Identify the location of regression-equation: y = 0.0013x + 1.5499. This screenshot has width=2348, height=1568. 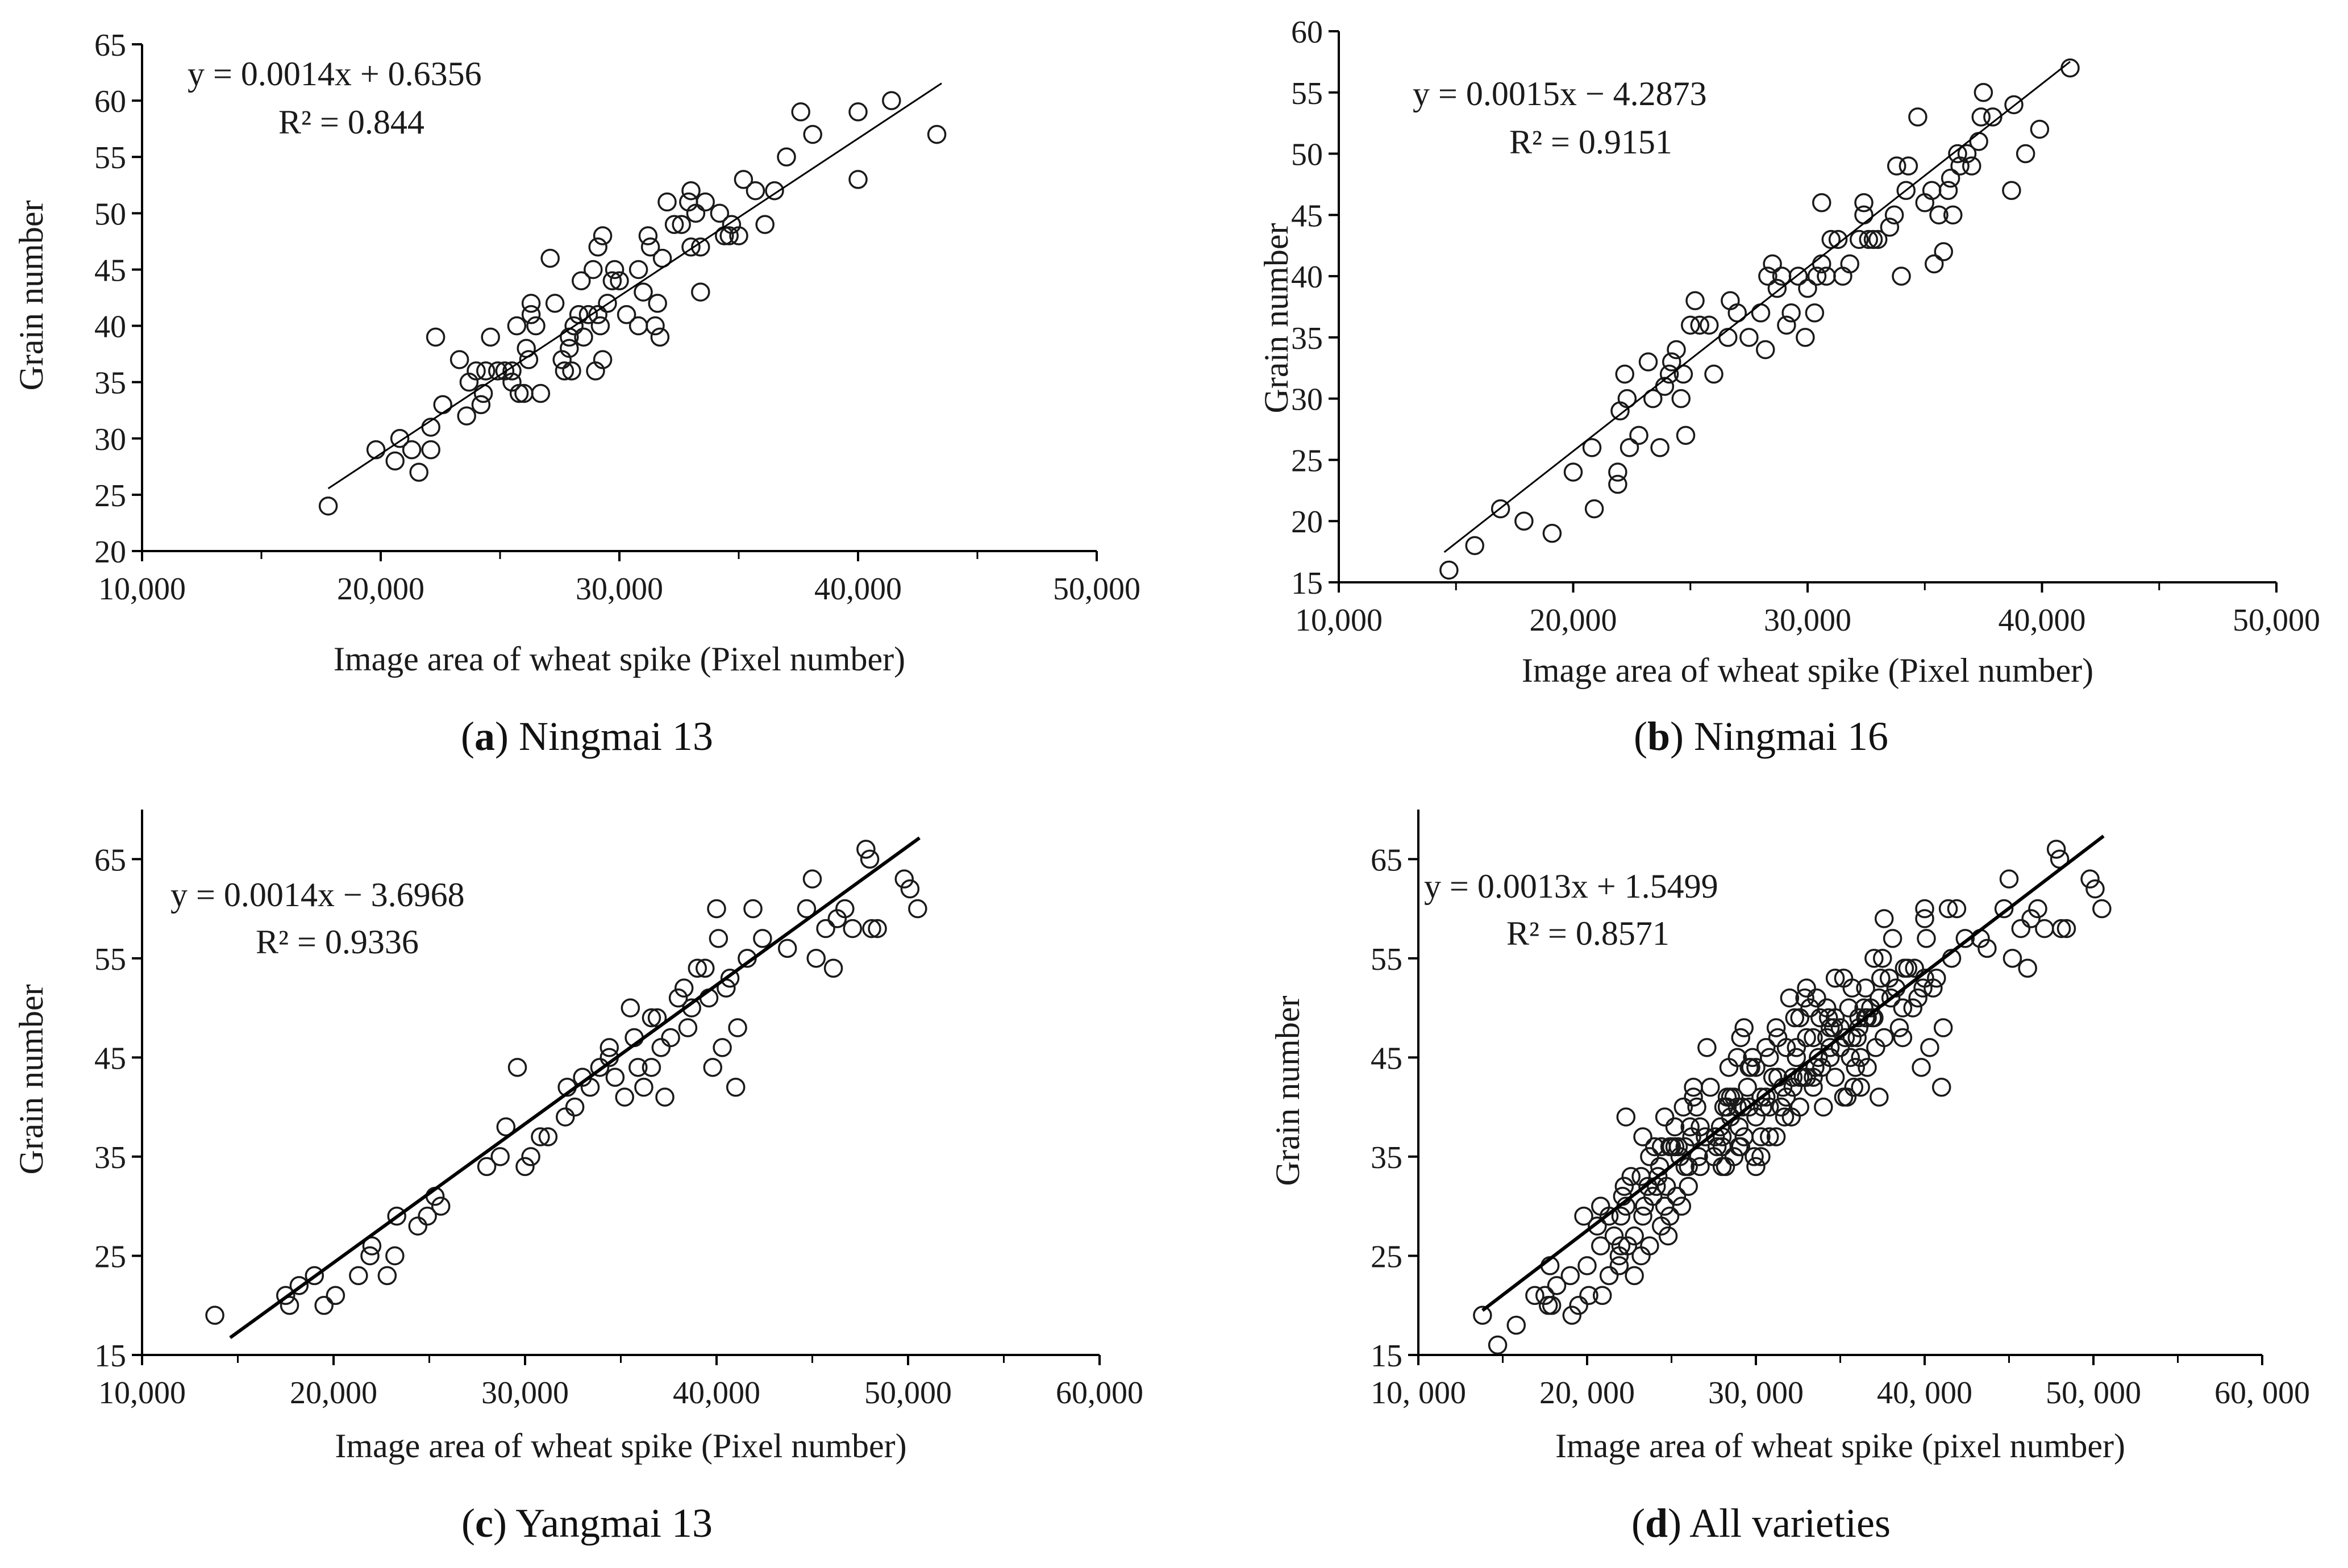
(1571, 886).